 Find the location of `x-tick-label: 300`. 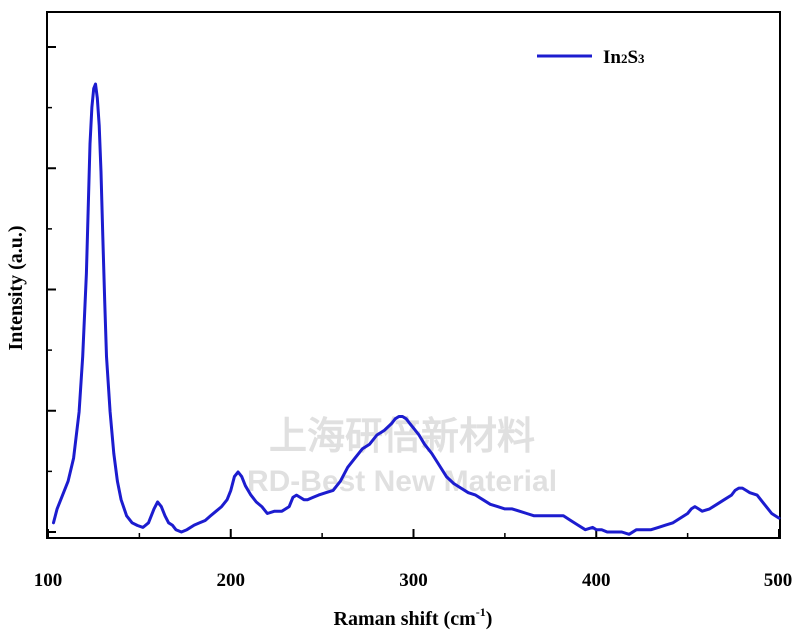

x-tick-label: 300 is located at coordinates (413, 580).